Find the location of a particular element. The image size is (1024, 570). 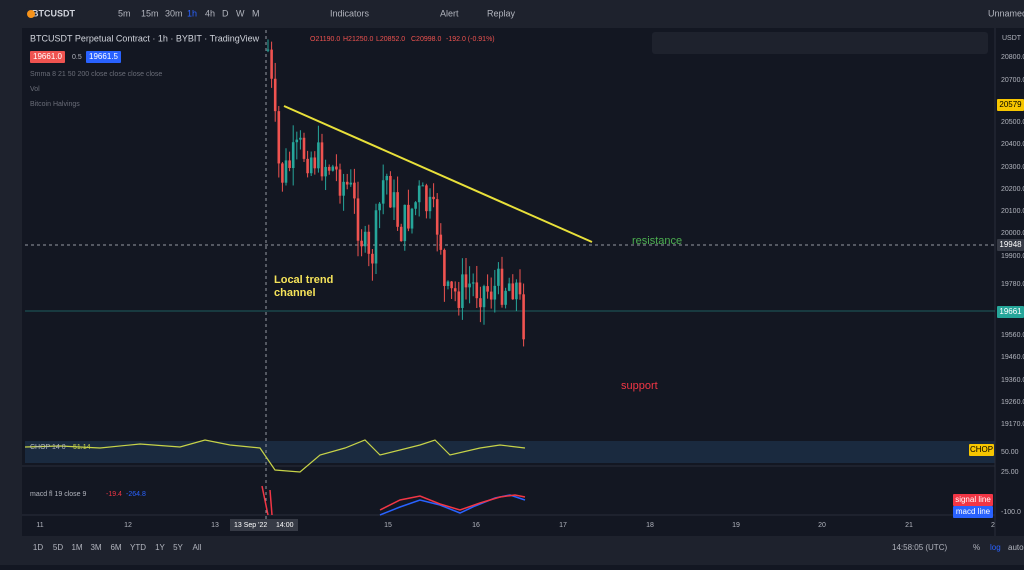

range-button: 1Y is located at coordinates (160, 547).